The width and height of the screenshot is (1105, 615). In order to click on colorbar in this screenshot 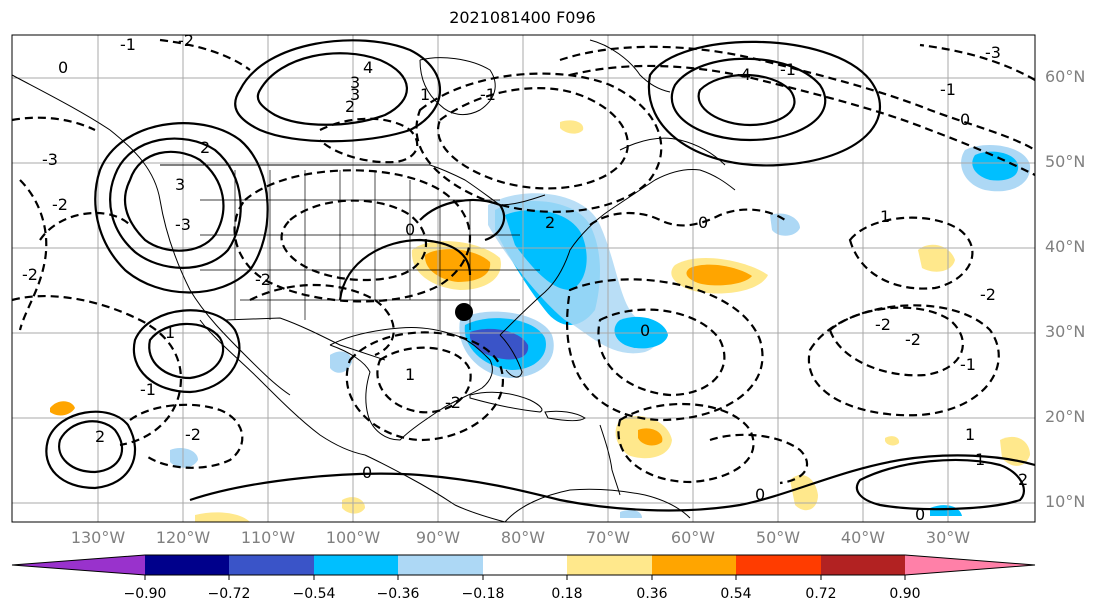, I will do `click(523, 567)`.